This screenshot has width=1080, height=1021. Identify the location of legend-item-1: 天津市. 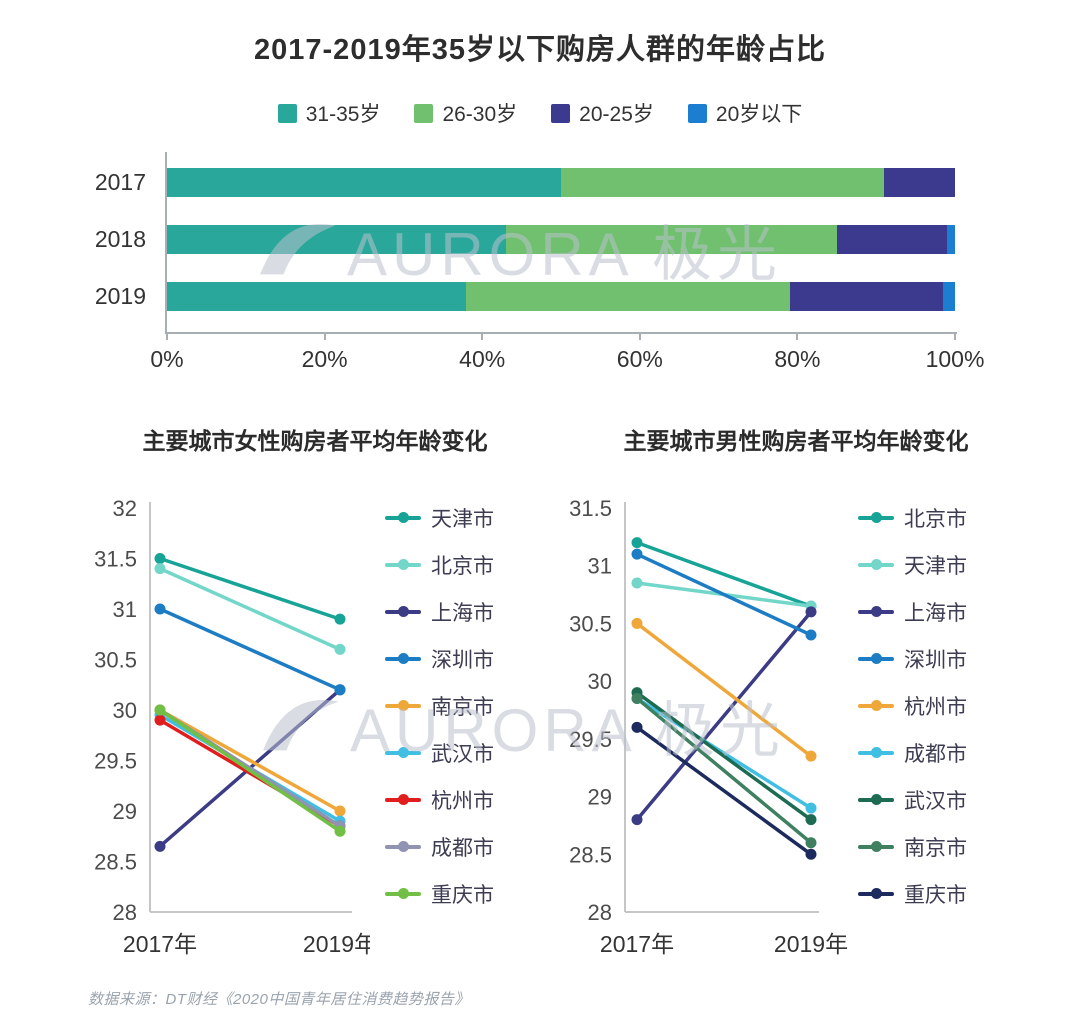
(928, 564).